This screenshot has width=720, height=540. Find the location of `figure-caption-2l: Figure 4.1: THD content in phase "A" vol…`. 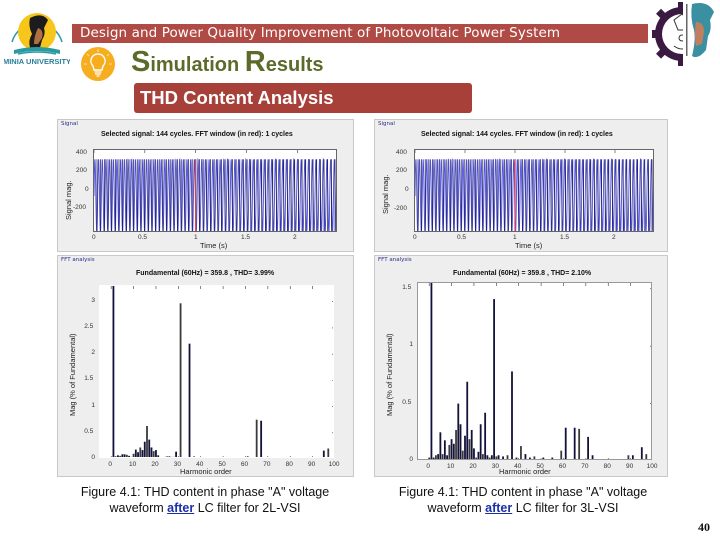

figure-caption-2l: Figure 4.1: THD content in phase "A" vol… is located at coordinates (205, 500).